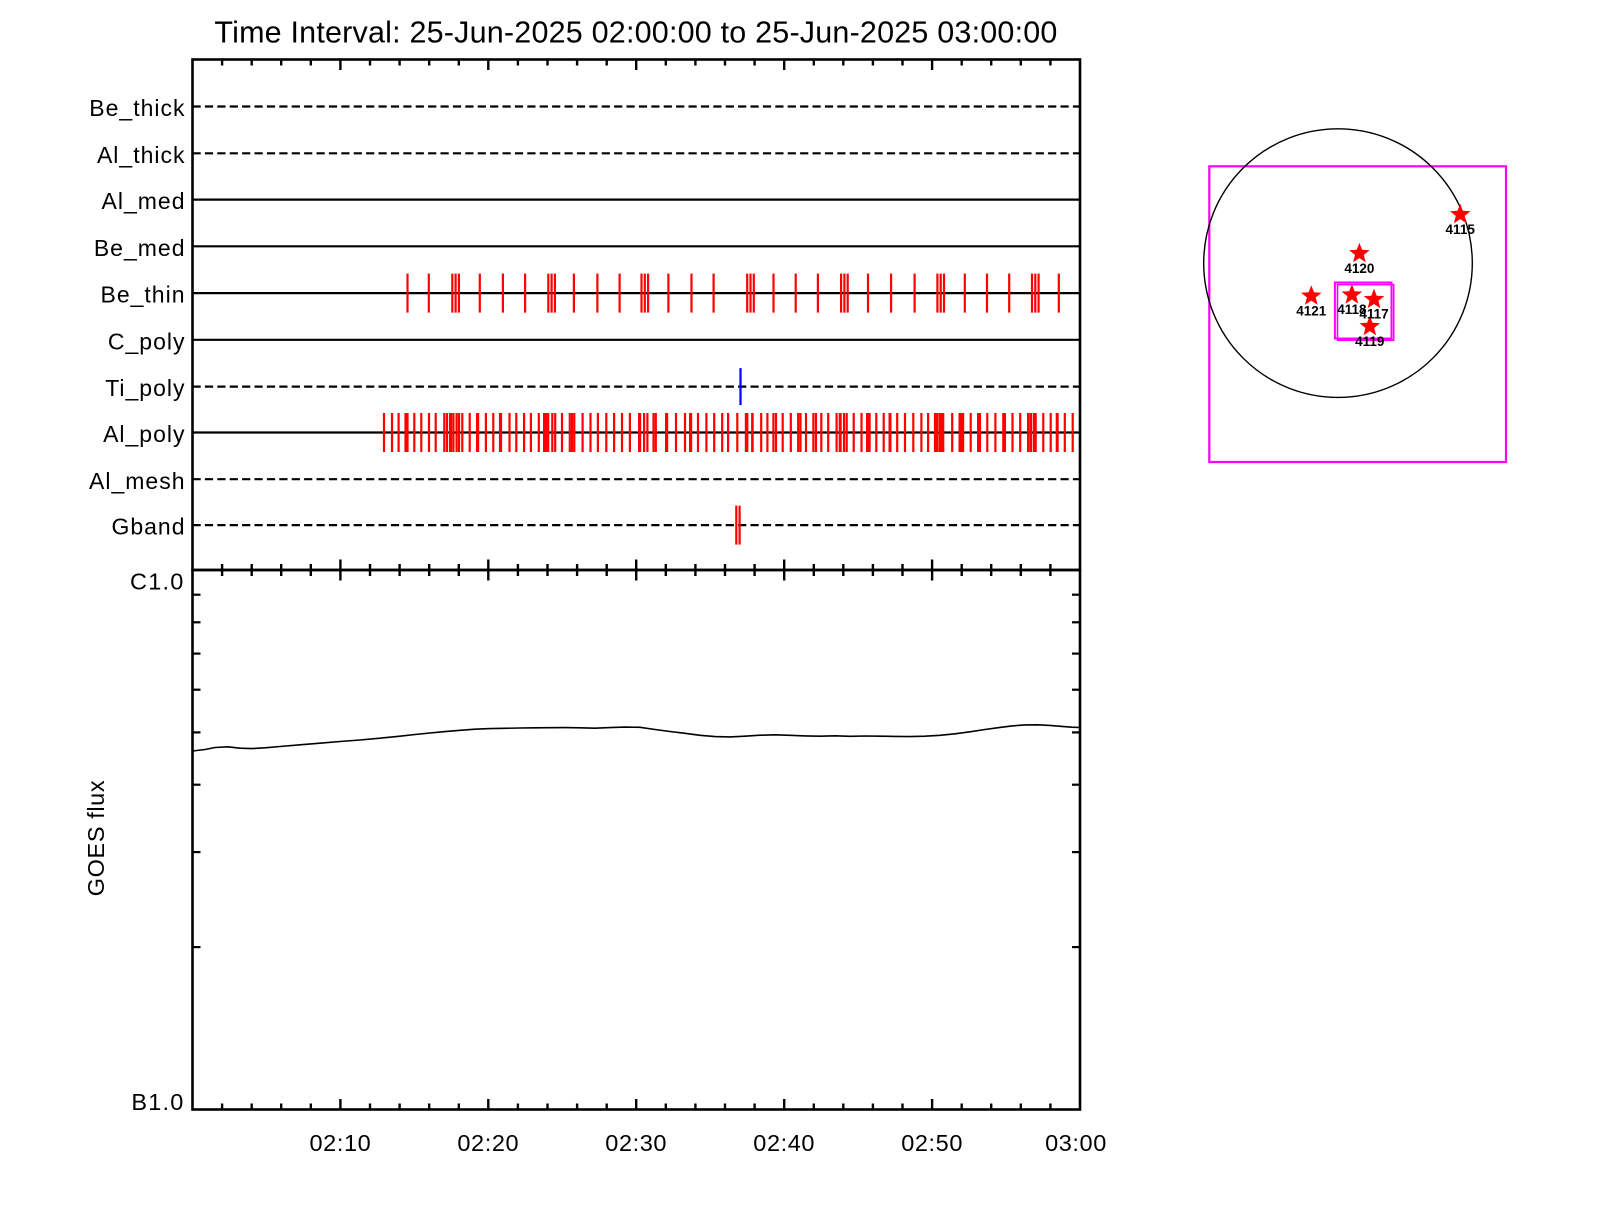 Image resolution: width=1600 pixels, height=1205 pixels. What do you see at coordinates (96, 838) in the screenshot?
I see `svg-text: GOES flux` at bounding box center [96, 838].